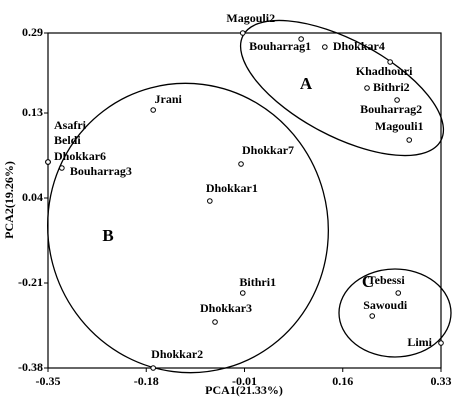 The height and width of the screenshot is (402, 472). Describe the element at coordinates (232, 188) in the screenshot. I see `point-label: Dhokkar1` at that location.